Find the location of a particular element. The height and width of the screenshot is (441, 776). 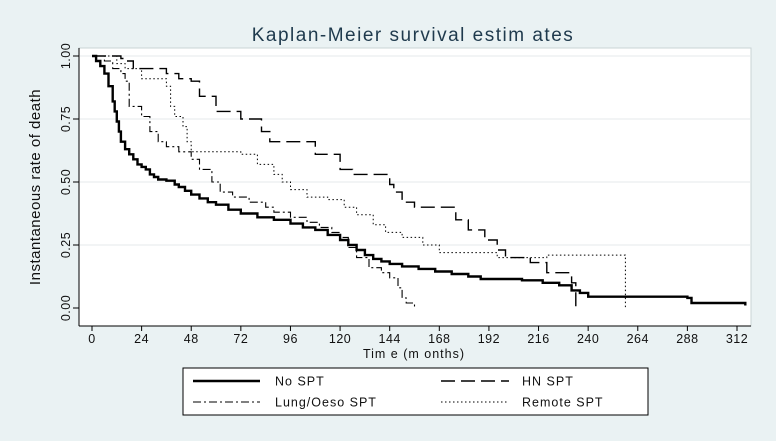

x-tick-label: 240 is located at coordinates (588, 339).